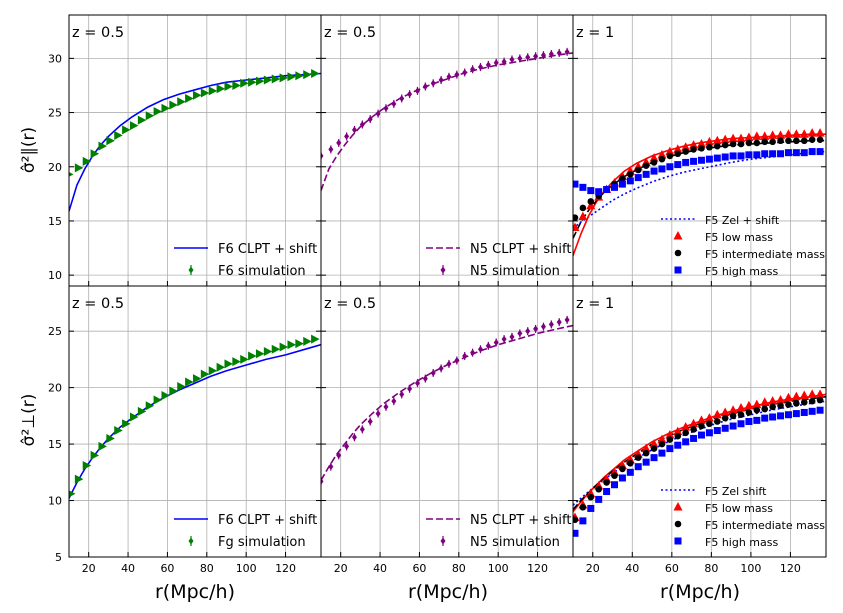 This screenshot has width=843, height=613. What do you see at coordinates (285, 568) in the screenshot?
I see `x-tick-label: 120` at bounding box center [285, 568].